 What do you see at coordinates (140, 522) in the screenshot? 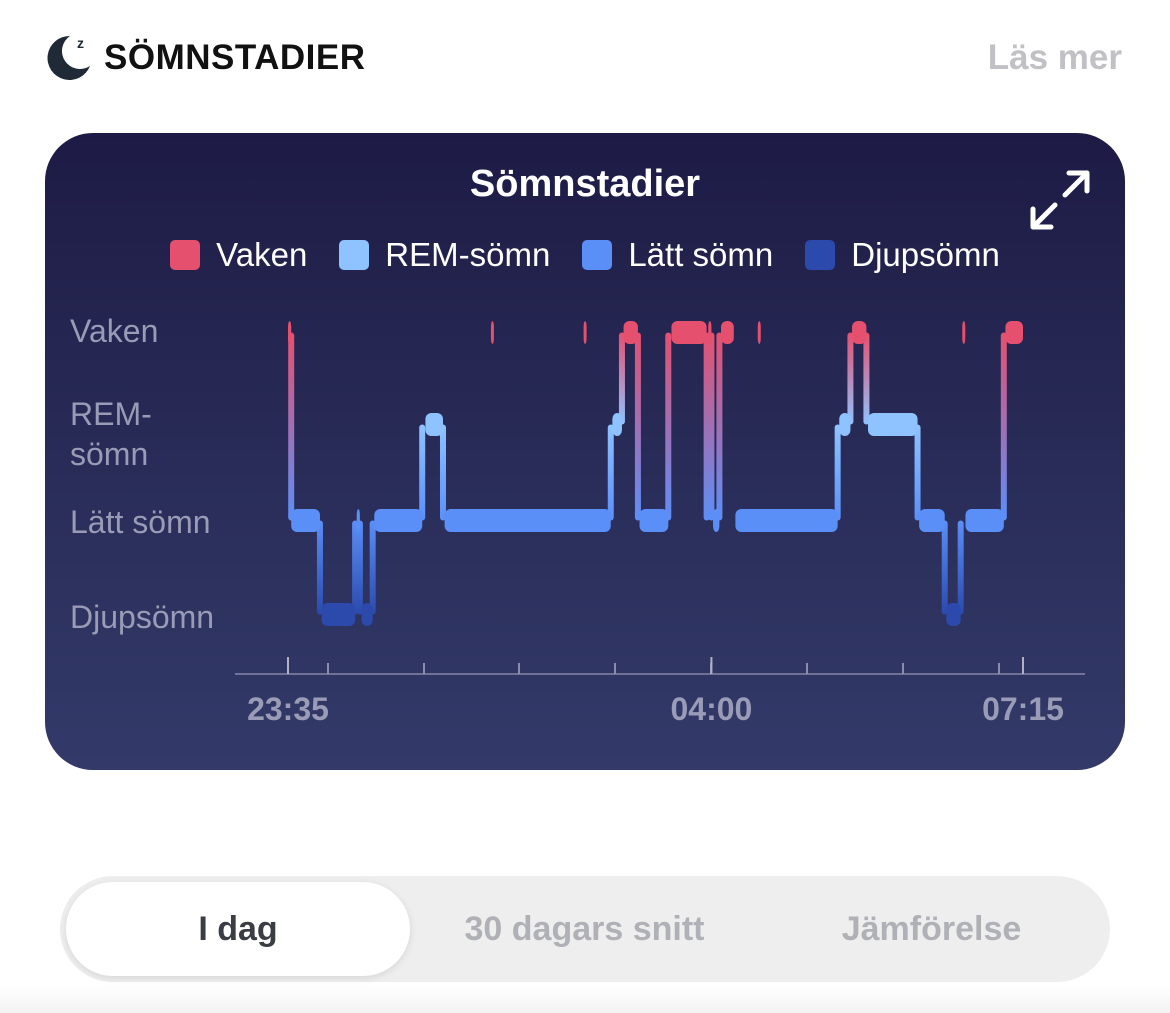
I see `y-axis-label: Lätt sömn` at bounding box center [140, 522].